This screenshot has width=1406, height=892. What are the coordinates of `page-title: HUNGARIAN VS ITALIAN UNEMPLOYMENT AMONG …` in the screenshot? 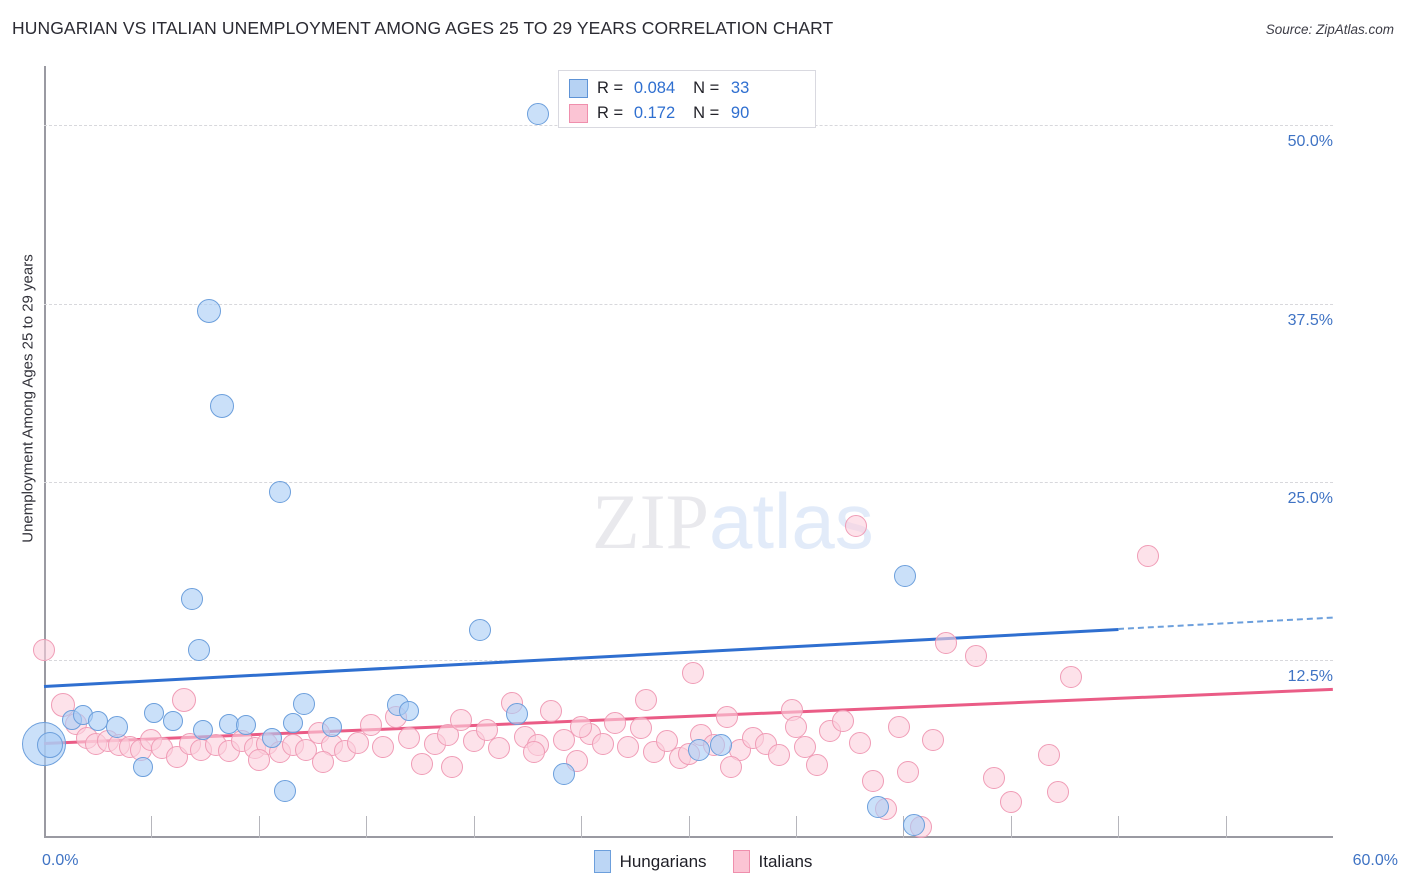 It's located at (423, 28).